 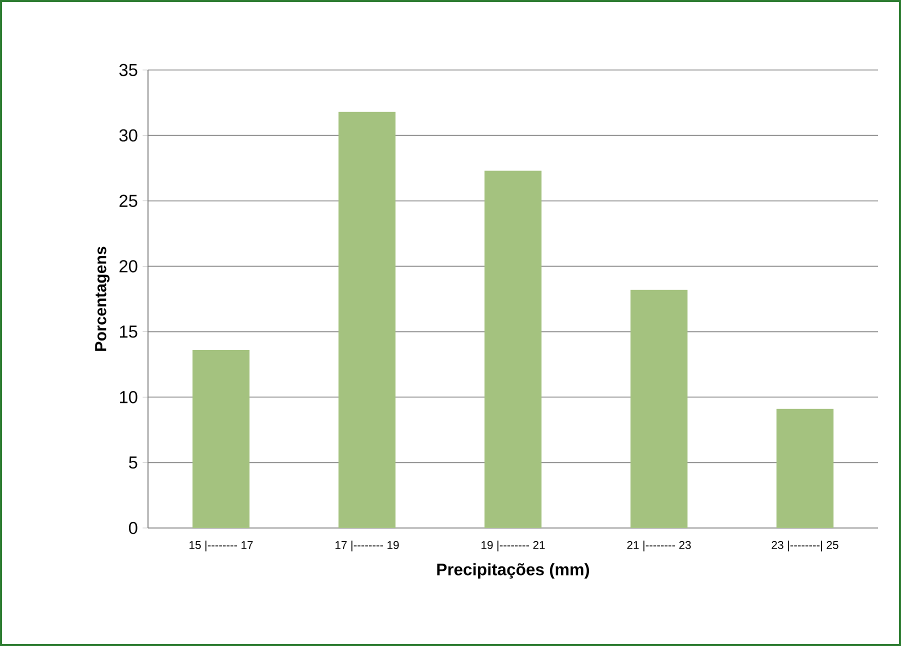 I want to click on x-axis-title: Precipitações (mm), so click(x=513, y=571).